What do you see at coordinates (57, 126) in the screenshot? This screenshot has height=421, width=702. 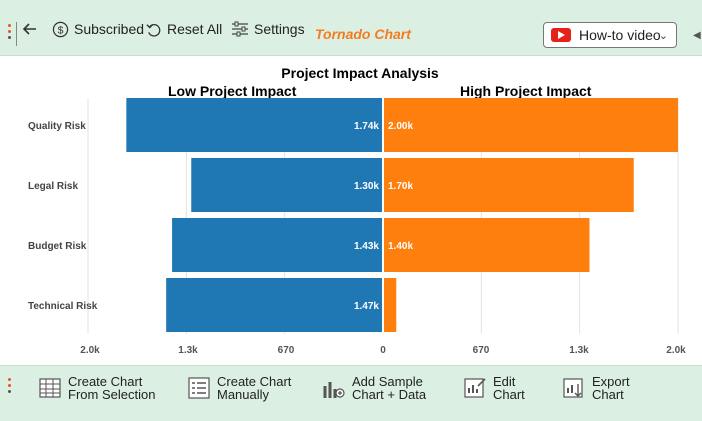 I see `category-label: Quality Risk` at bounding box center [57, 126].